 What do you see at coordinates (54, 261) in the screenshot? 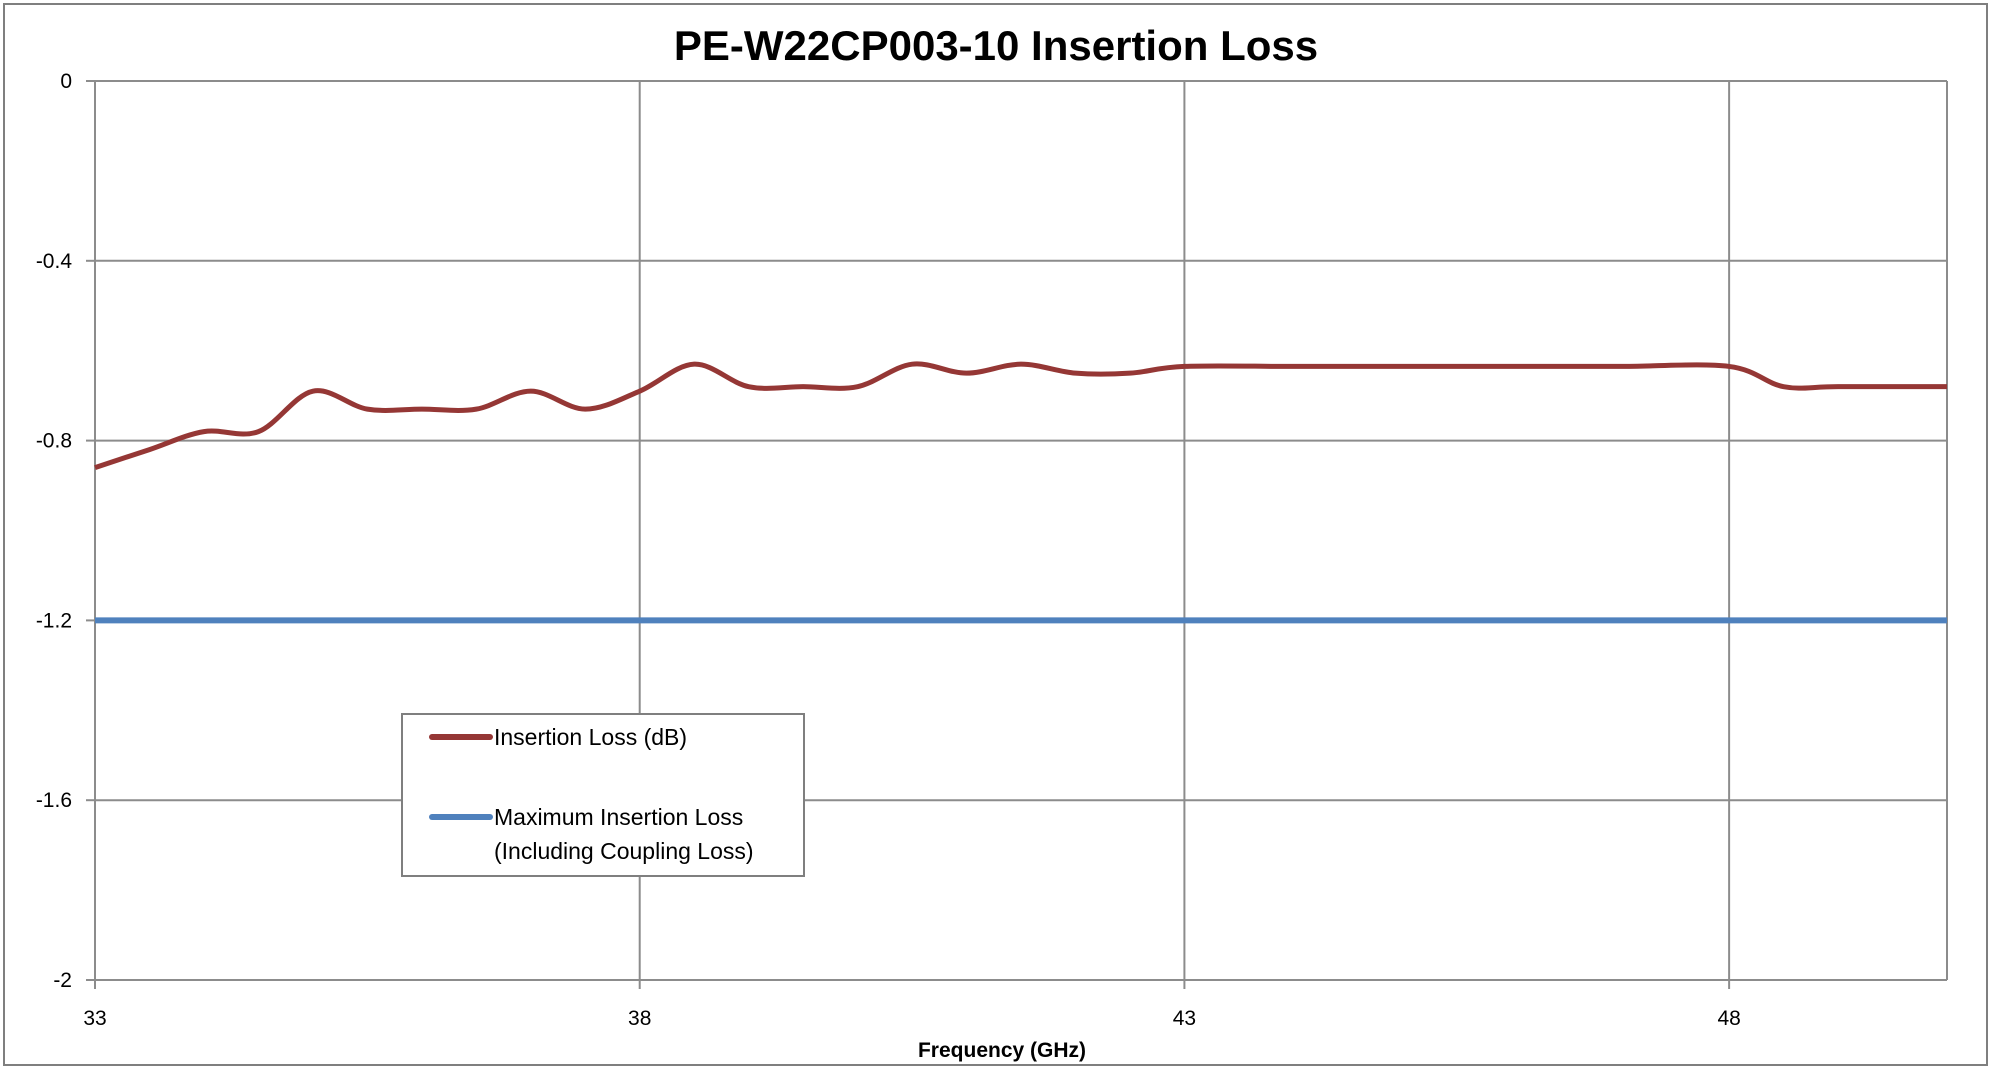
I see `y-tick-label: -0.4` at bounding box center [54, 261].